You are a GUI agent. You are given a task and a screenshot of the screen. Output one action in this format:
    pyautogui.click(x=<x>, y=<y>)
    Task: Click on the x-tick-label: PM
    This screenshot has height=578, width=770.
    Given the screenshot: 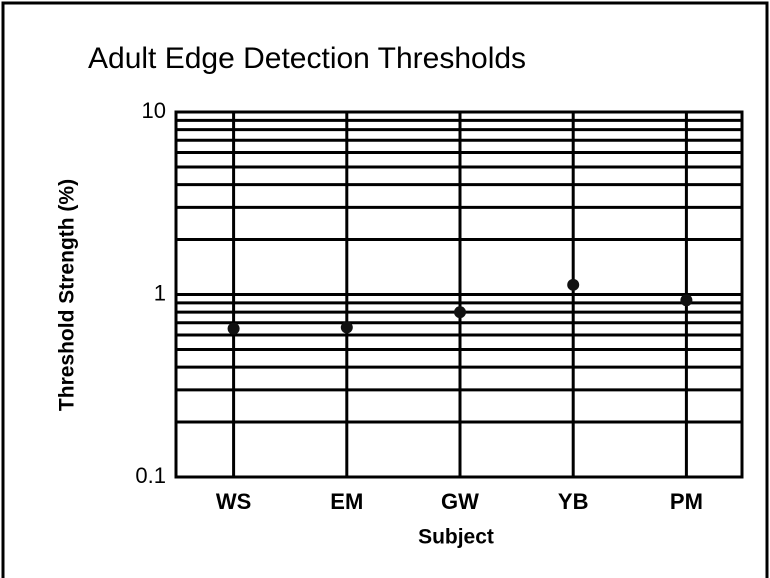 What is the action you would take?
    pyautogui.click(x=686, y=501)
    